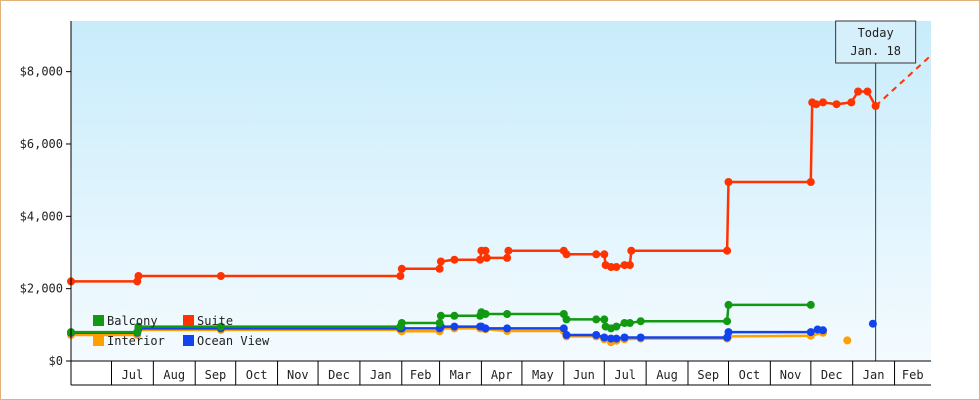  I want to click on legend-label-suite: Suite, so click(215, 321).